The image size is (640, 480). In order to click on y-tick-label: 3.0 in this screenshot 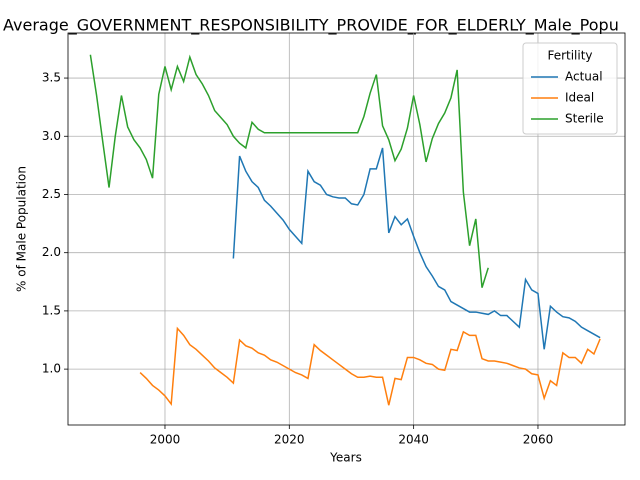, I will do `click(51, 136)`.